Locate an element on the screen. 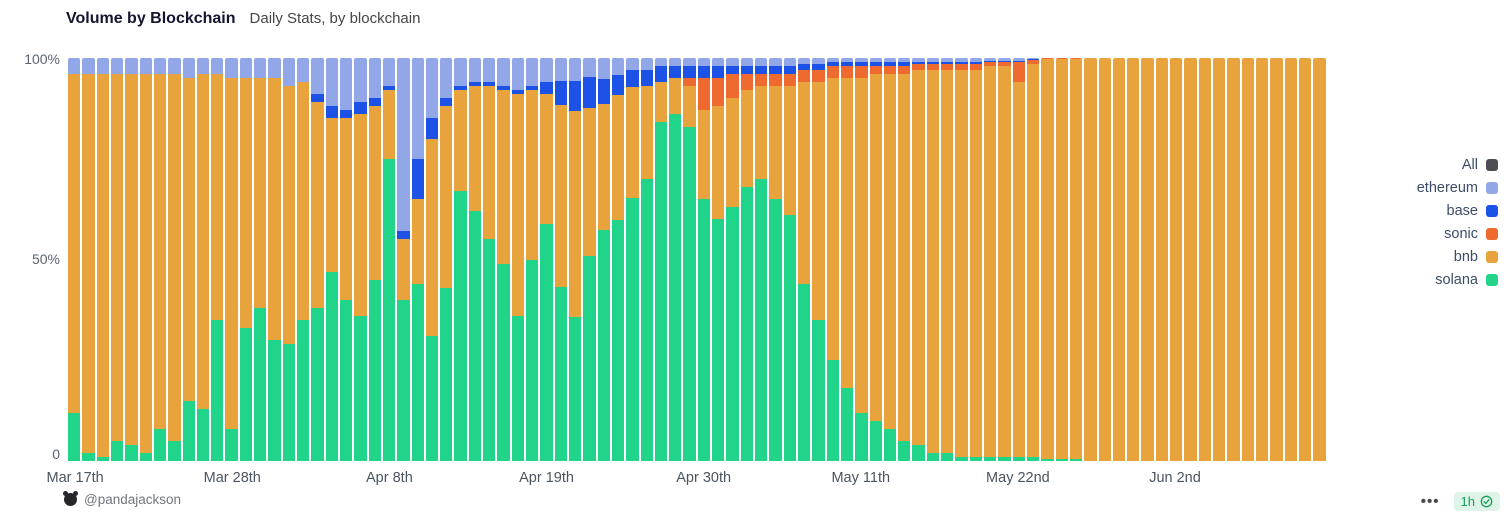 The image size is (1510, 516). bar-segment-bnb is located at coordinates (1162, 259).